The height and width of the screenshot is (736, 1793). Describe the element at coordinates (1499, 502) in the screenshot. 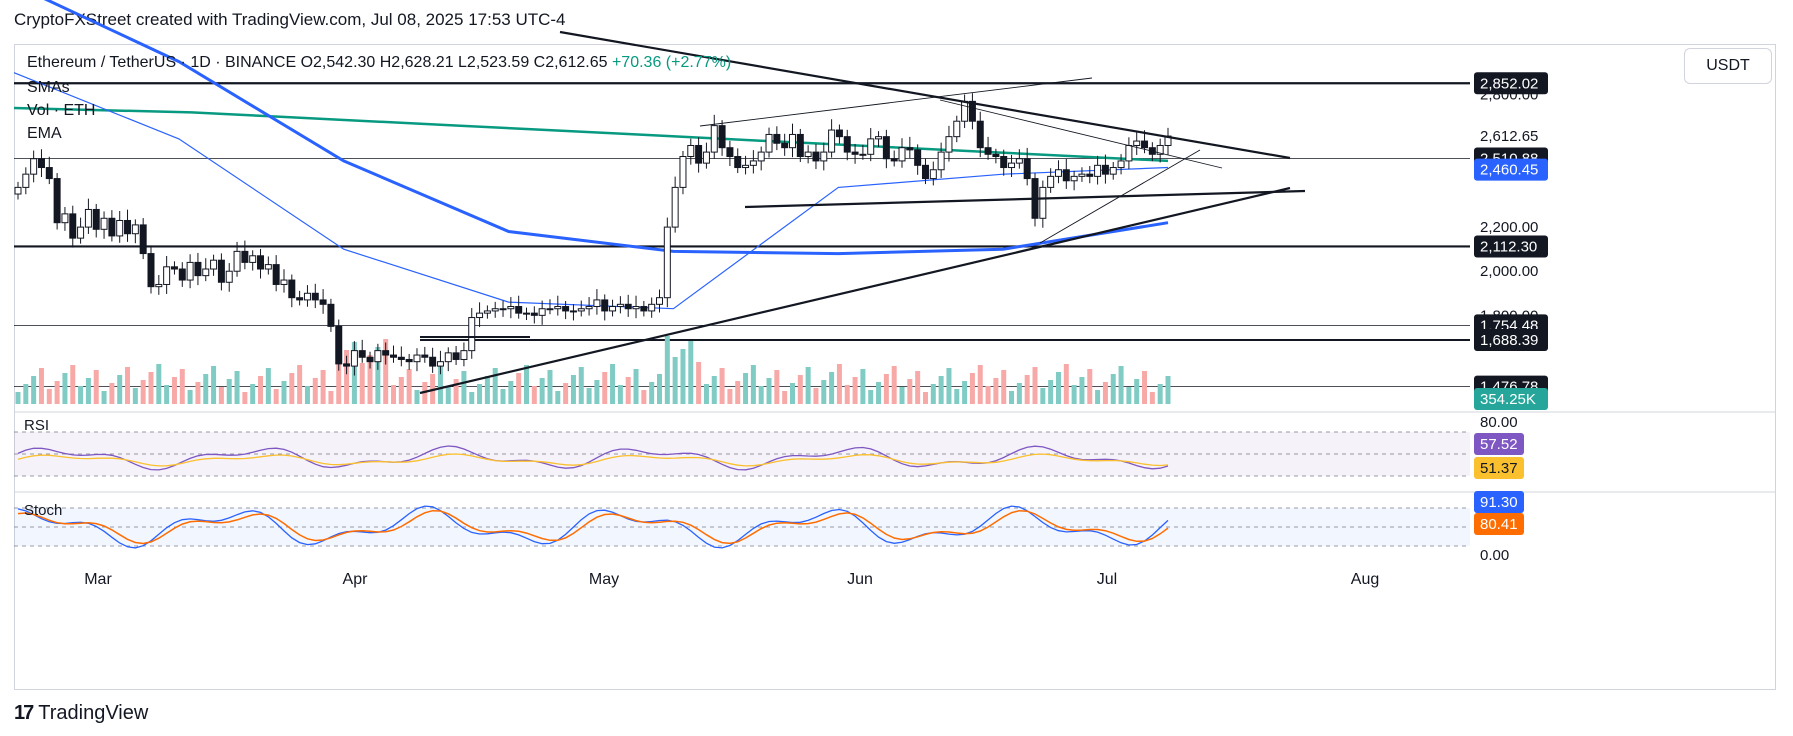

I see `stoch-tag-label-0: 91.30` at that location.